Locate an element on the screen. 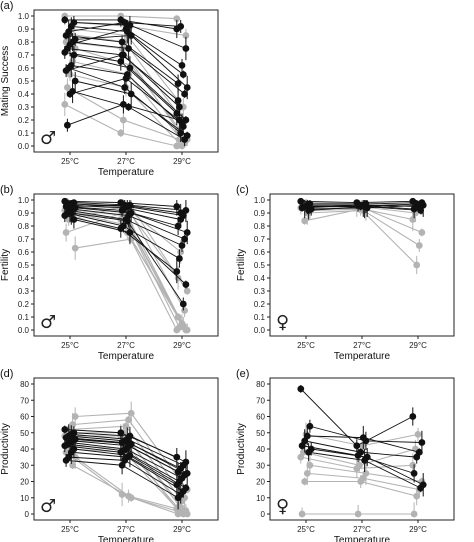  sex-symbol: ♀ is located at coordinates (282, 506).